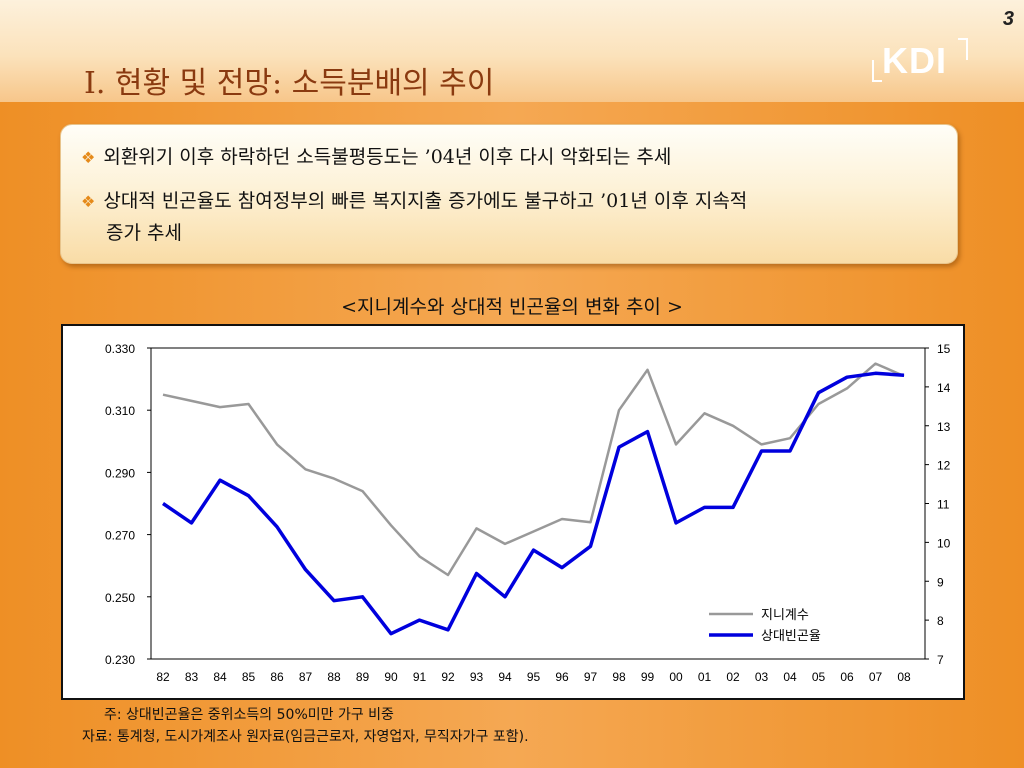 Image resolution: width=1024 pixels, height=768 pixels. I want to click on legend-label-2: 상대빈곤율, so click(791, 636).